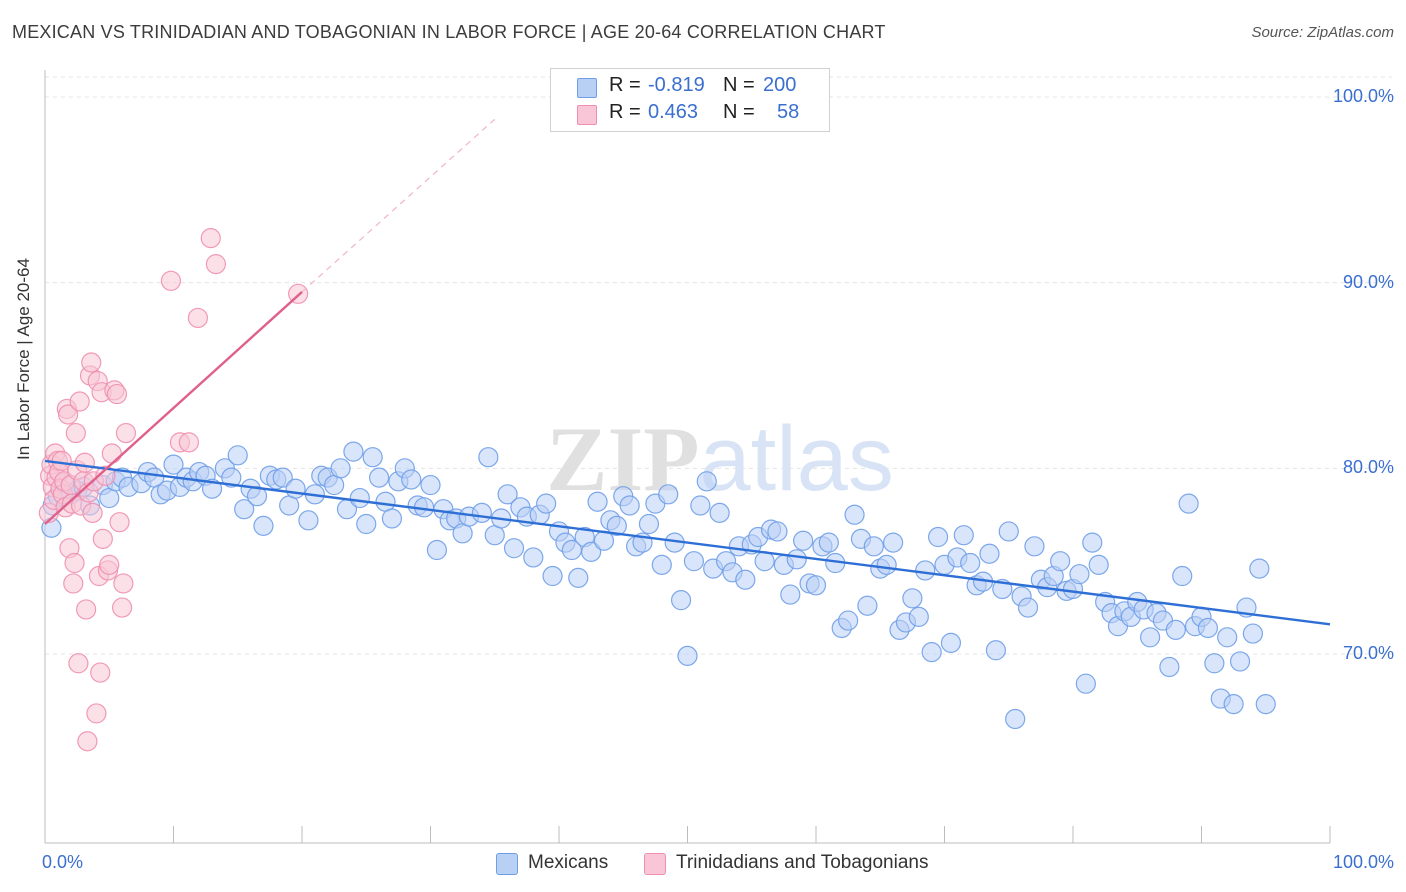 The height and width of the screenshot is (892, 1406). What do you see at coordinates (63, 862) in the screenshot?
I see `x-tick-label: 0.0%` at bounding box center [63, 862].